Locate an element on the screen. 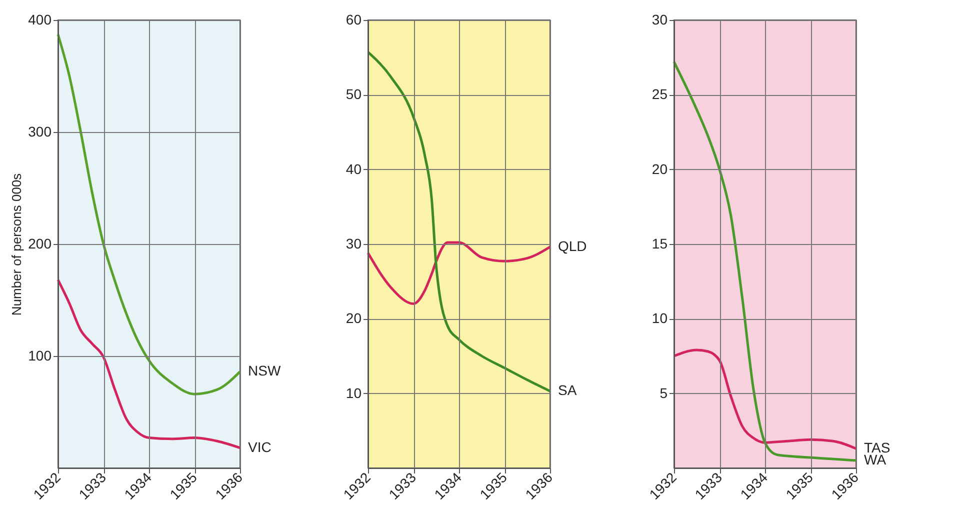  y-tick-label: 300 is located at coordinates (40, 132).